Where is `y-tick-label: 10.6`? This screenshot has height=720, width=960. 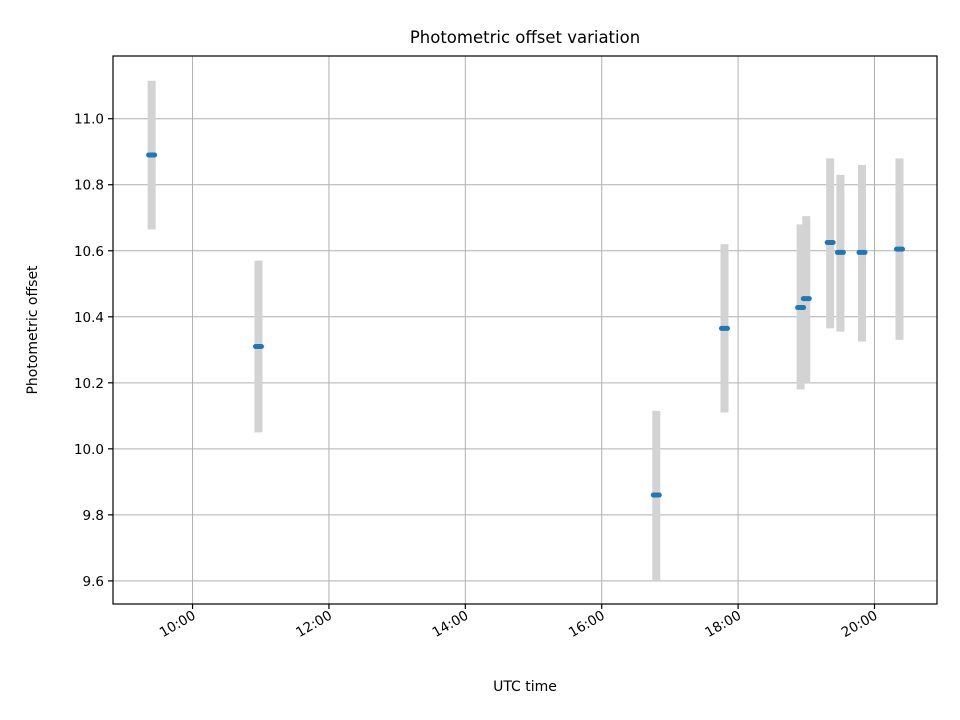
y-tick-label: 10.6 is located at coordinates (89, 252).